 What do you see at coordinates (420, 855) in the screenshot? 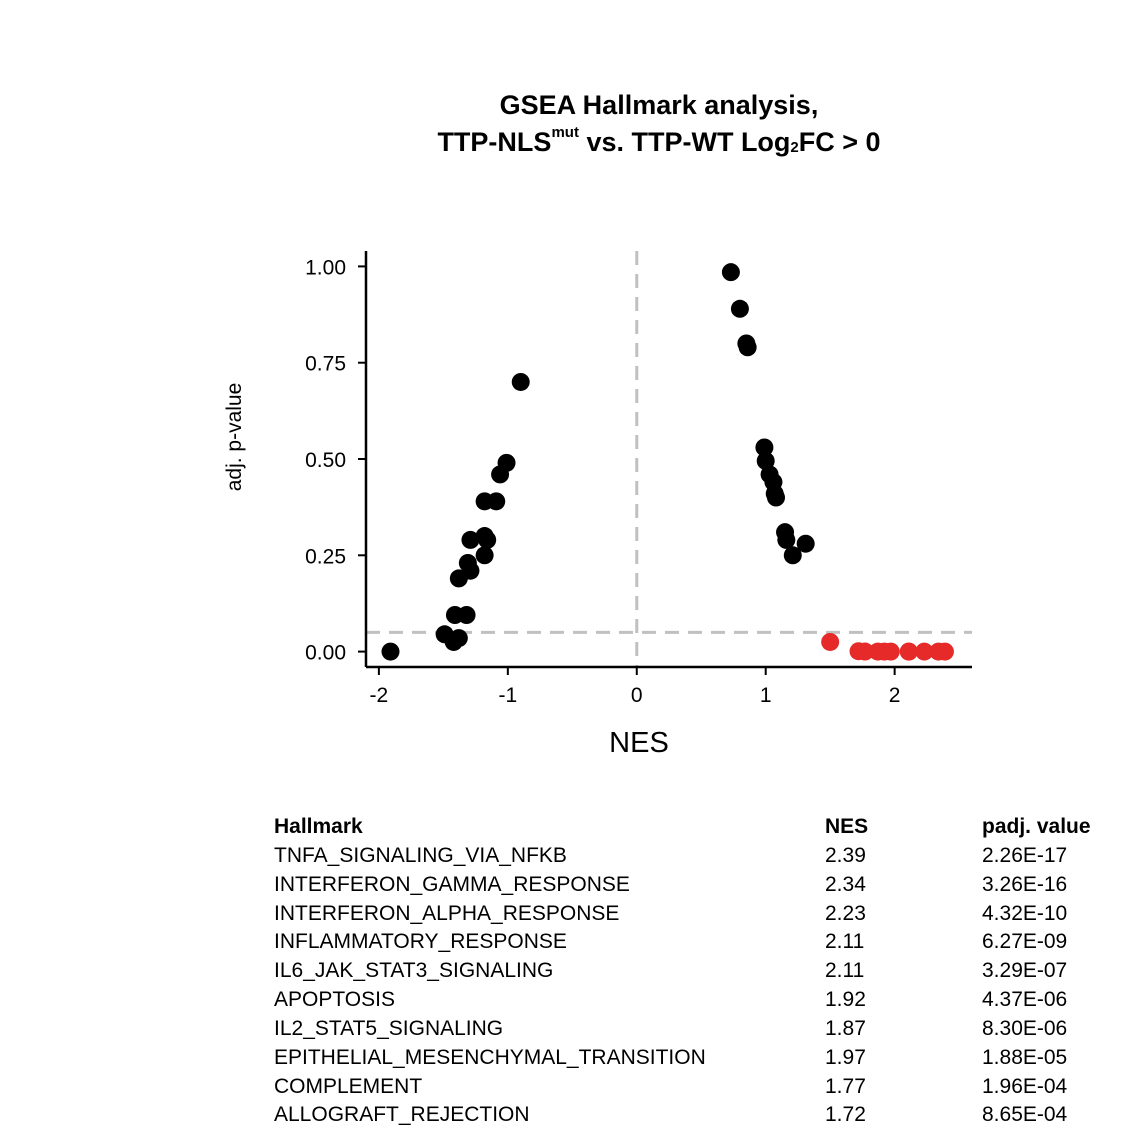
I see `cell-hallmark: TNFA_SIGNALING_VIA_NFKB` at bounding box center [420, 855].